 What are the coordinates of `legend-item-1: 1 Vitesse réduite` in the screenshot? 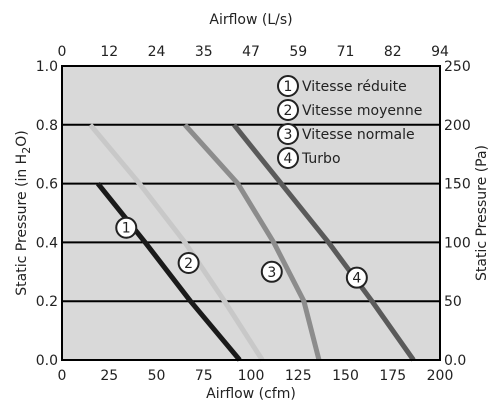 It's located at (342, 86).